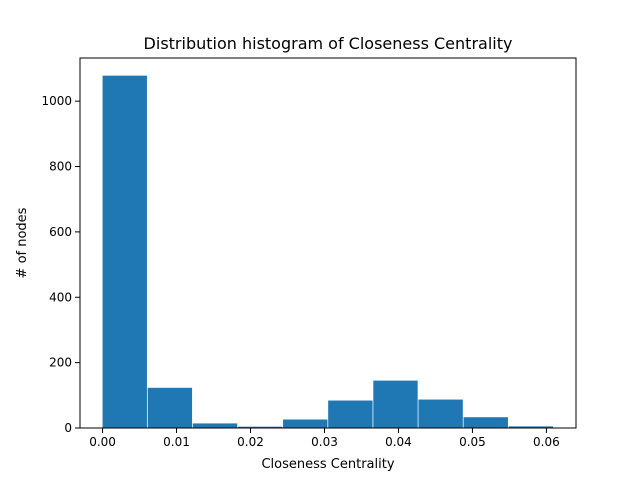 The height and width of the screenshot is (484, 640). Describe the element at coordinates (102, 442) in the screenshot. I see `x-tick-label: 0.00` at that location.